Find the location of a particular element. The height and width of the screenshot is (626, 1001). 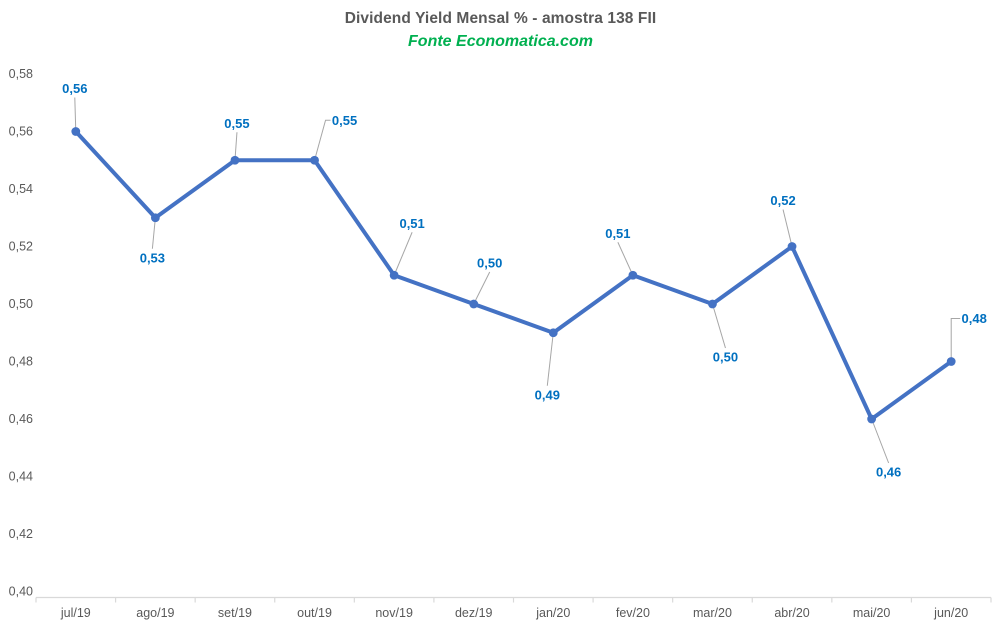

x-tick-label: dez/19 is located at coordinates (474, 613).